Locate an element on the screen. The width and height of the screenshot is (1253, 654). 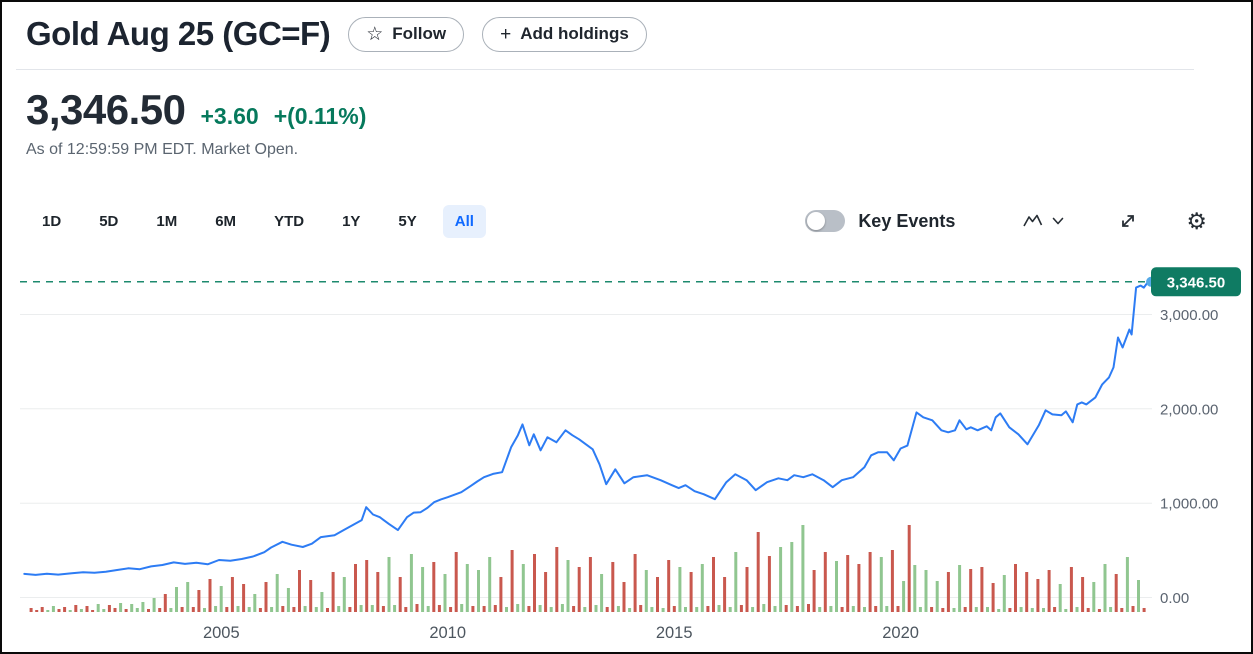
range-tab-1m: 1M is located at coordinates (166, 221).